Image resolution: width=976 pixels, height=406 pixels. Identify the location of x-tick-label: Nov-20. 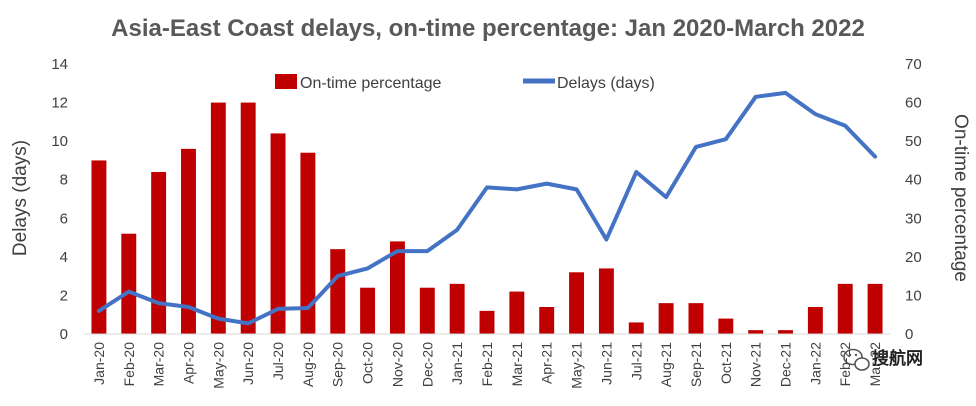
(397, 364).